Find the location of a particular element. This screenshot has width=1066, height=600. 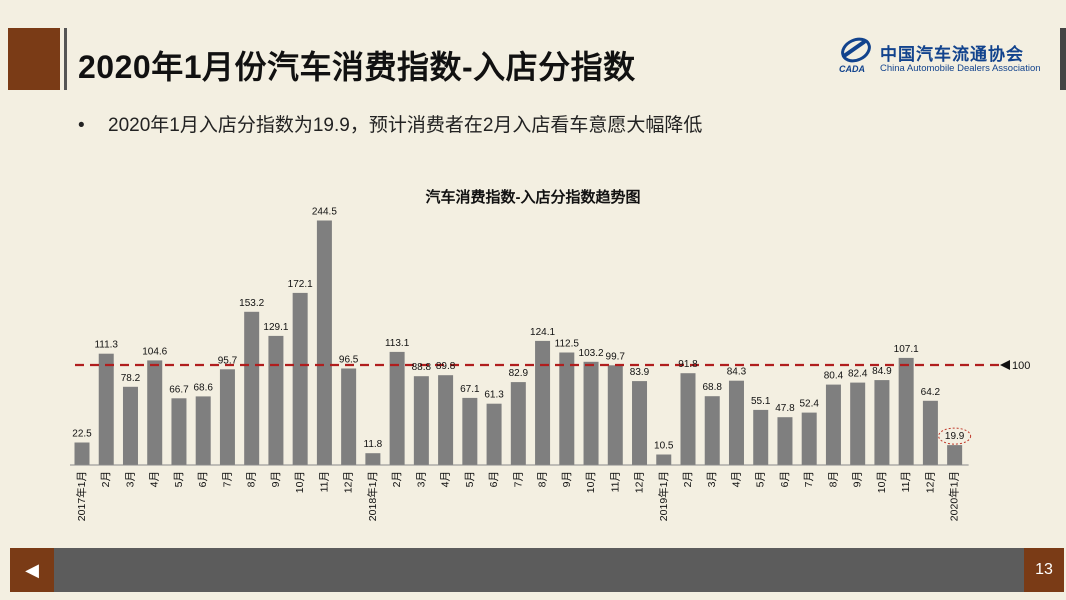

reference-line-label: 100 is located at coordinates (1021, 366).